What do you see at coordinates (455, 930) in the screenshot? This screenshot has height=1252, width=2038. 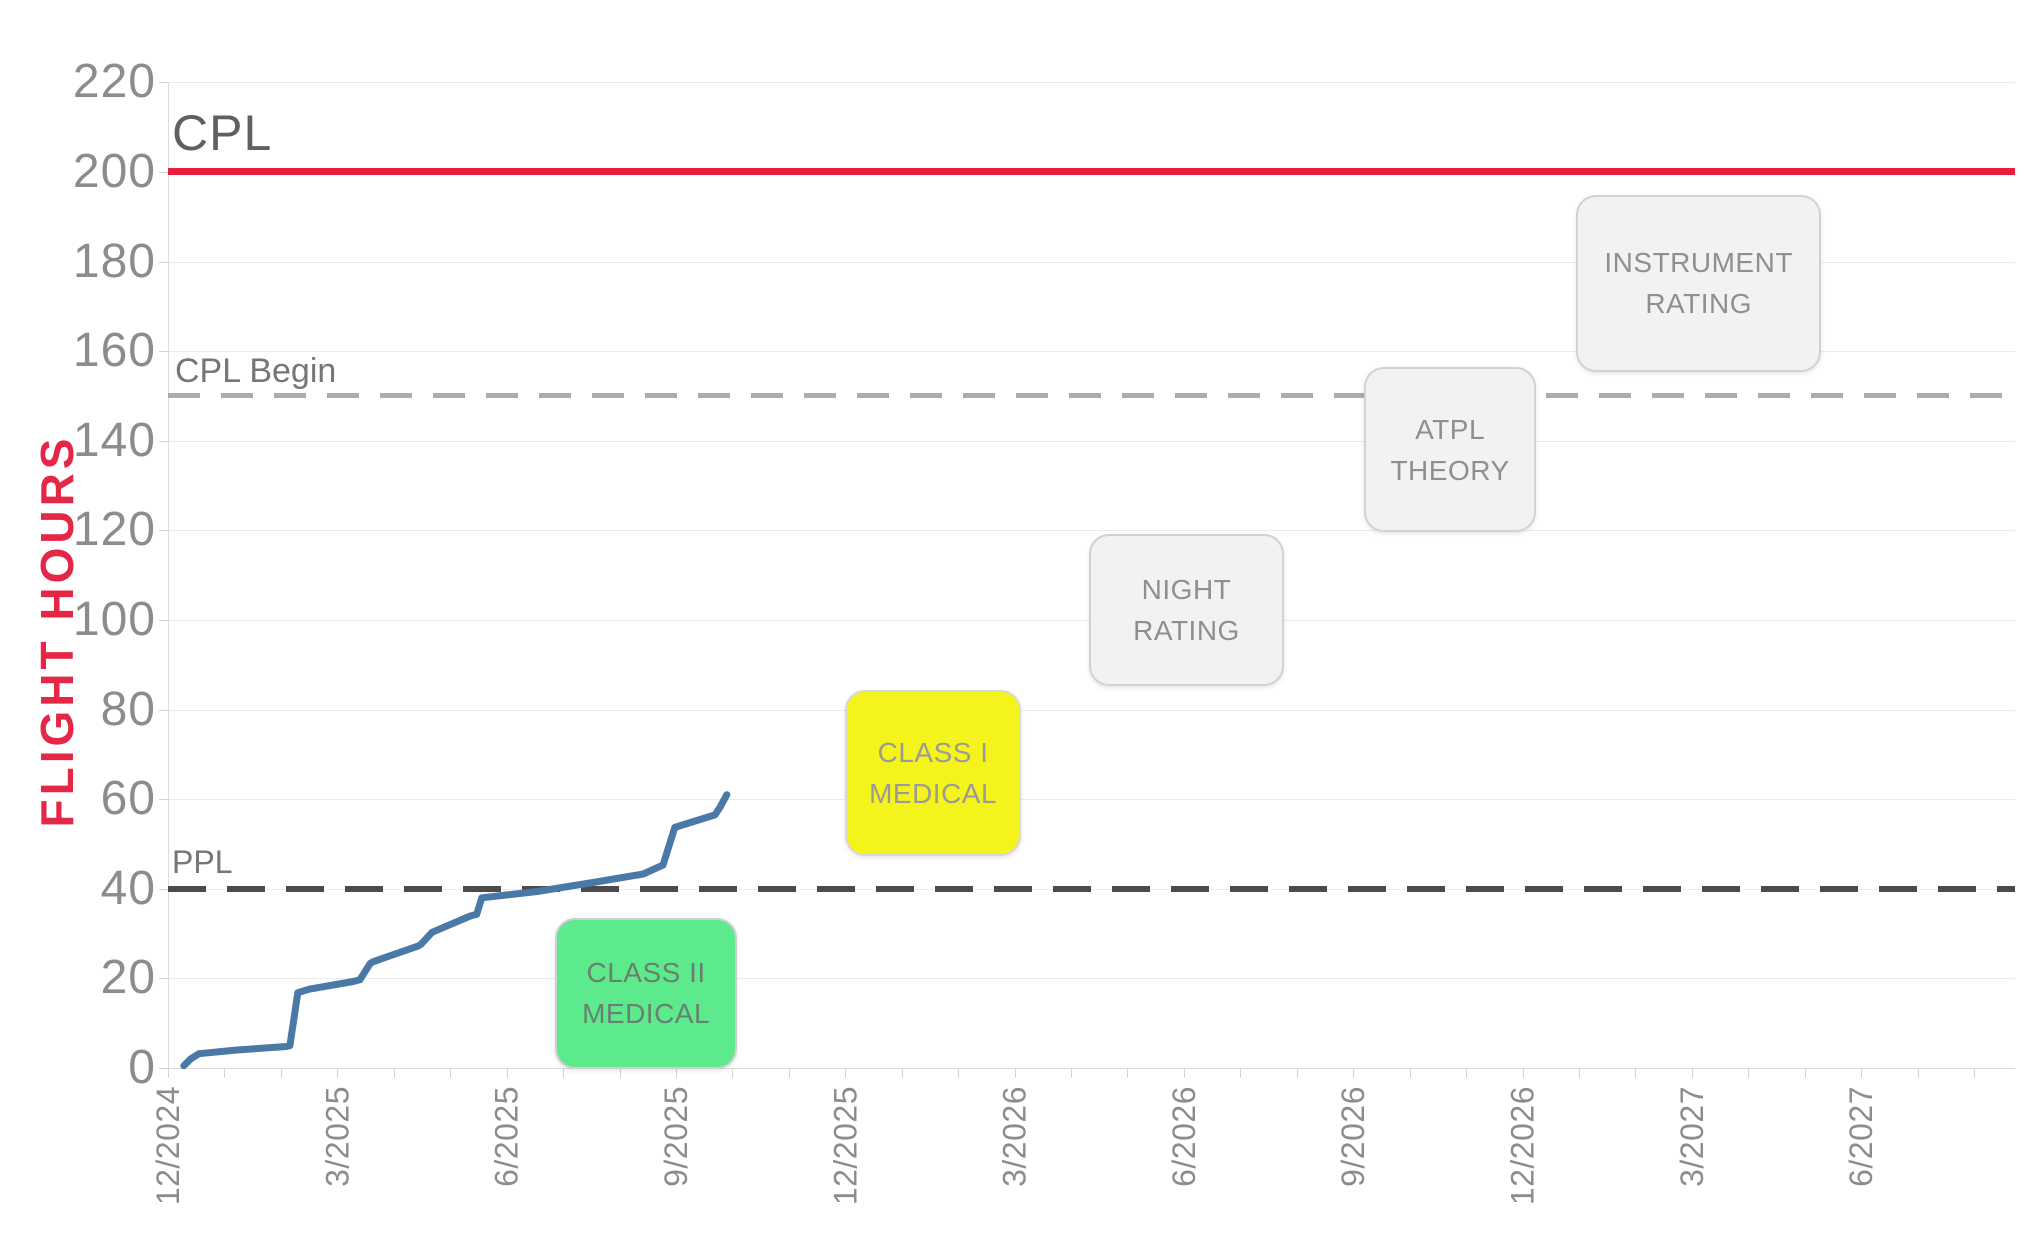 I see `flight-hours-line` at bounding box center [455, 930].